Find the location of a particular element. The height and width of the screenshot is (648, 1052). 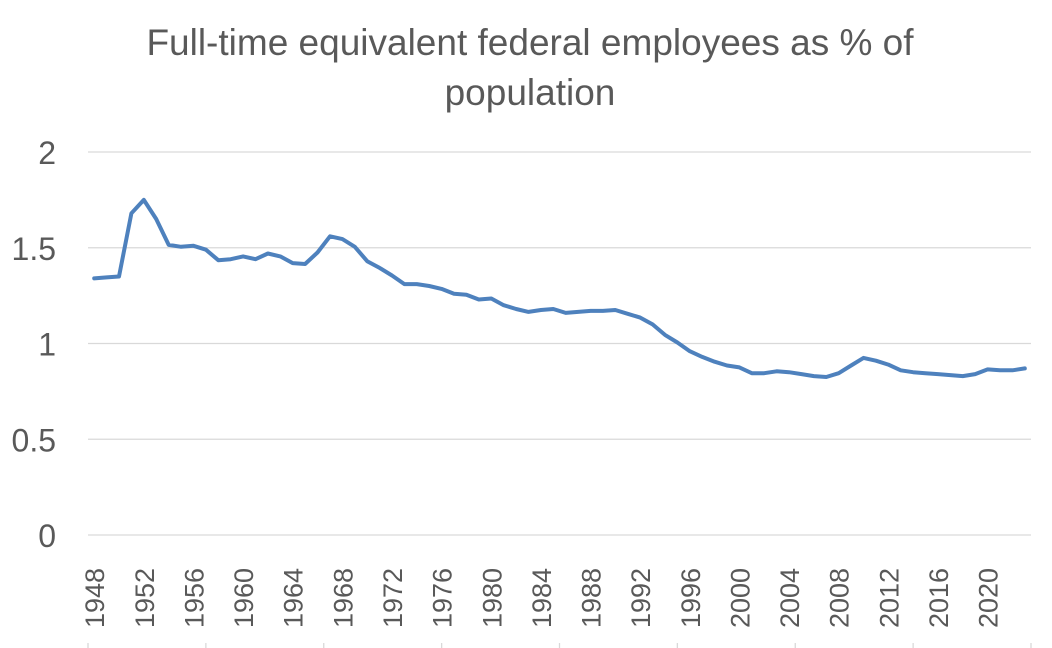

y-tick-label: 2 is located at coordinates (47, 153).